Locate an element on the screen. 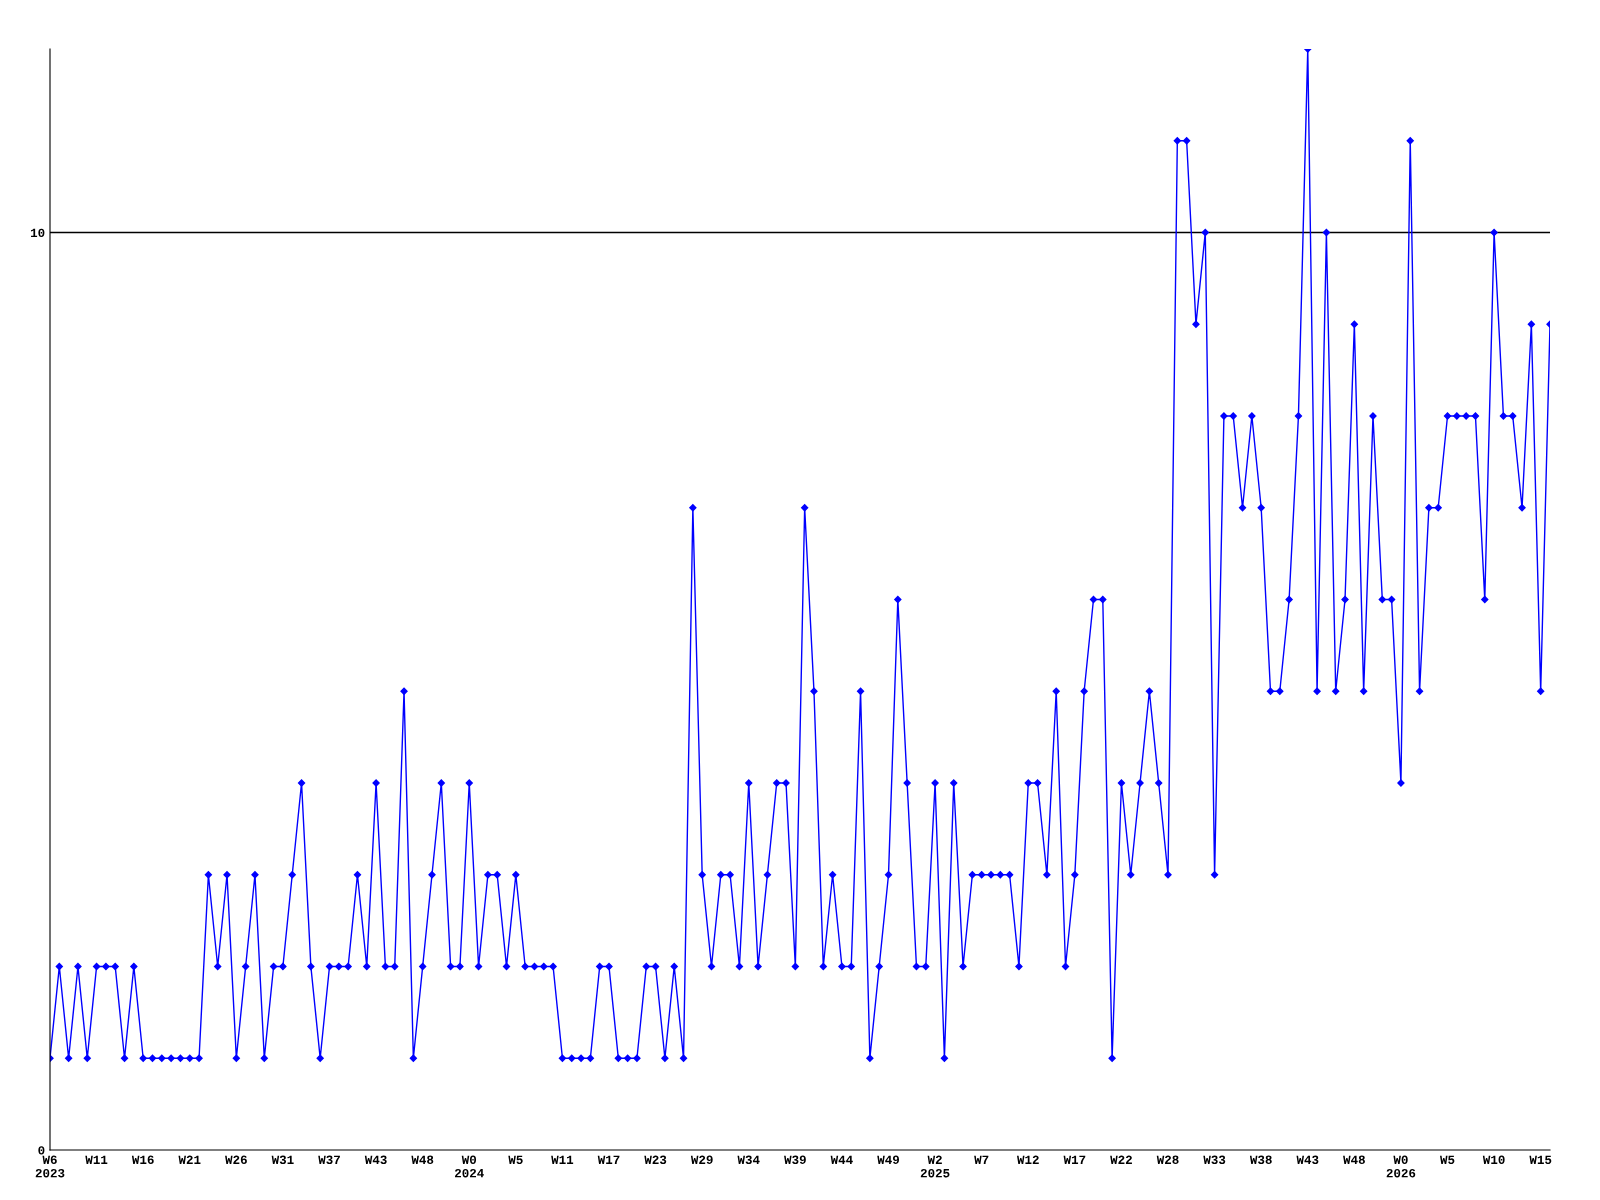 This screenshot has height=1200, width=1600. x-tick-label: W33 is located at coordinates (1214, 1160).